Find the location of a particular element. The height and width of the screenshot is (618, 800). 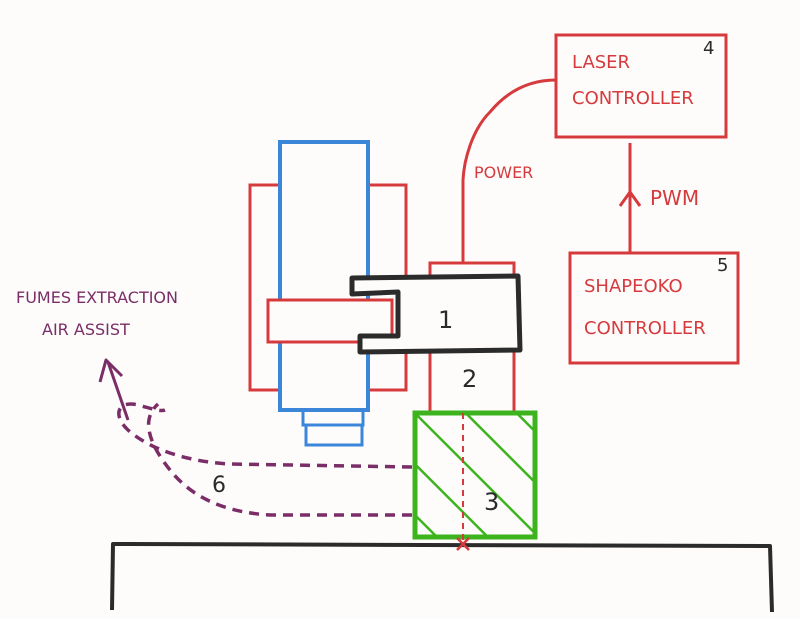

shapeoko-controller-label-line1: SHAPEOKO is located at coordinates (633, 286).